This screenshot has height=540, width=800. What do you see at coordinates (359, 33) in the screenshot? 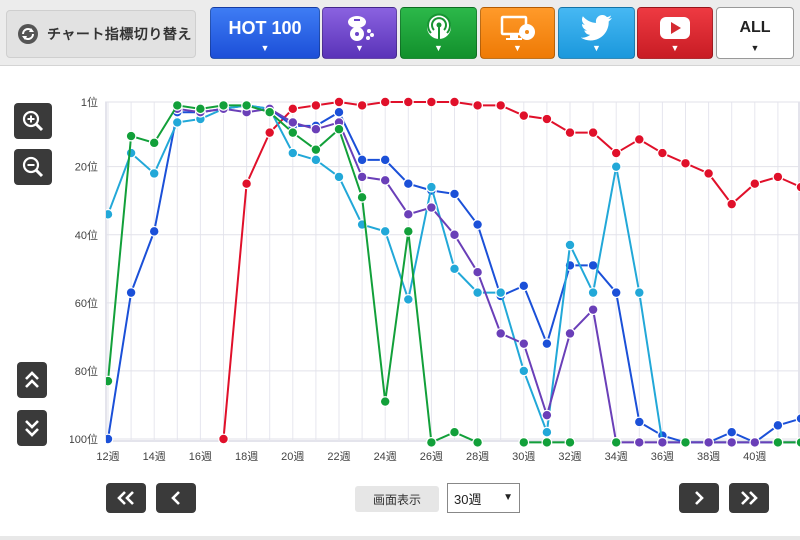
I see `tab-package: ▼` at bounding box center [359, 33].